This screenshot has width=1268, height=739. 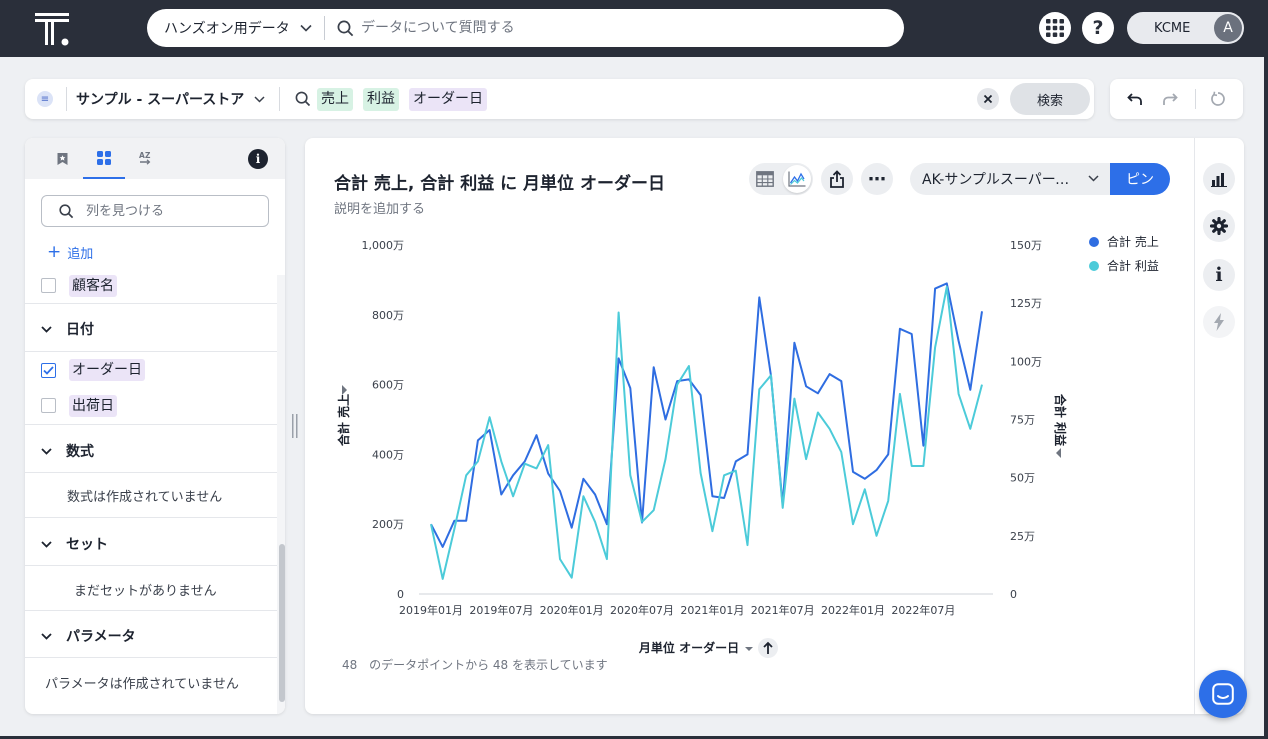 I want to click on x-tick-label: 2020年07月, so click(x=642, y=610).